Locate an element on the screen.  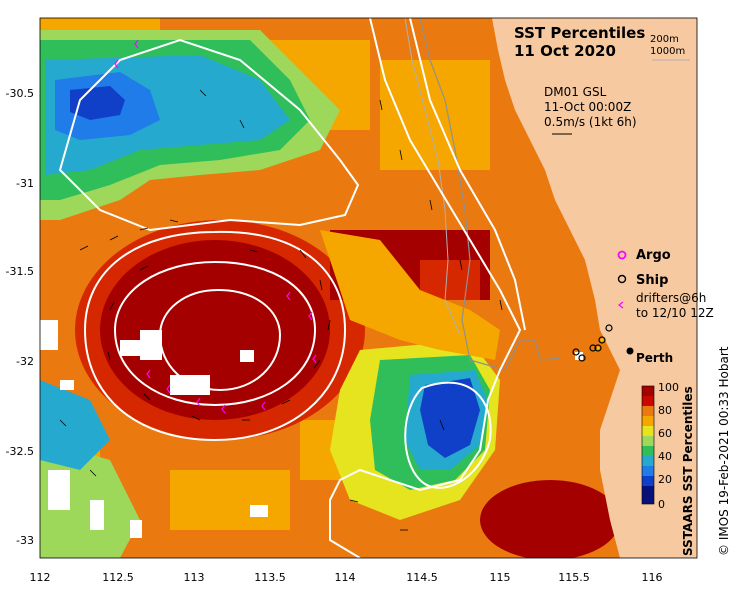
y-tick-label: -31.5 is located at coordinates (20, 271).